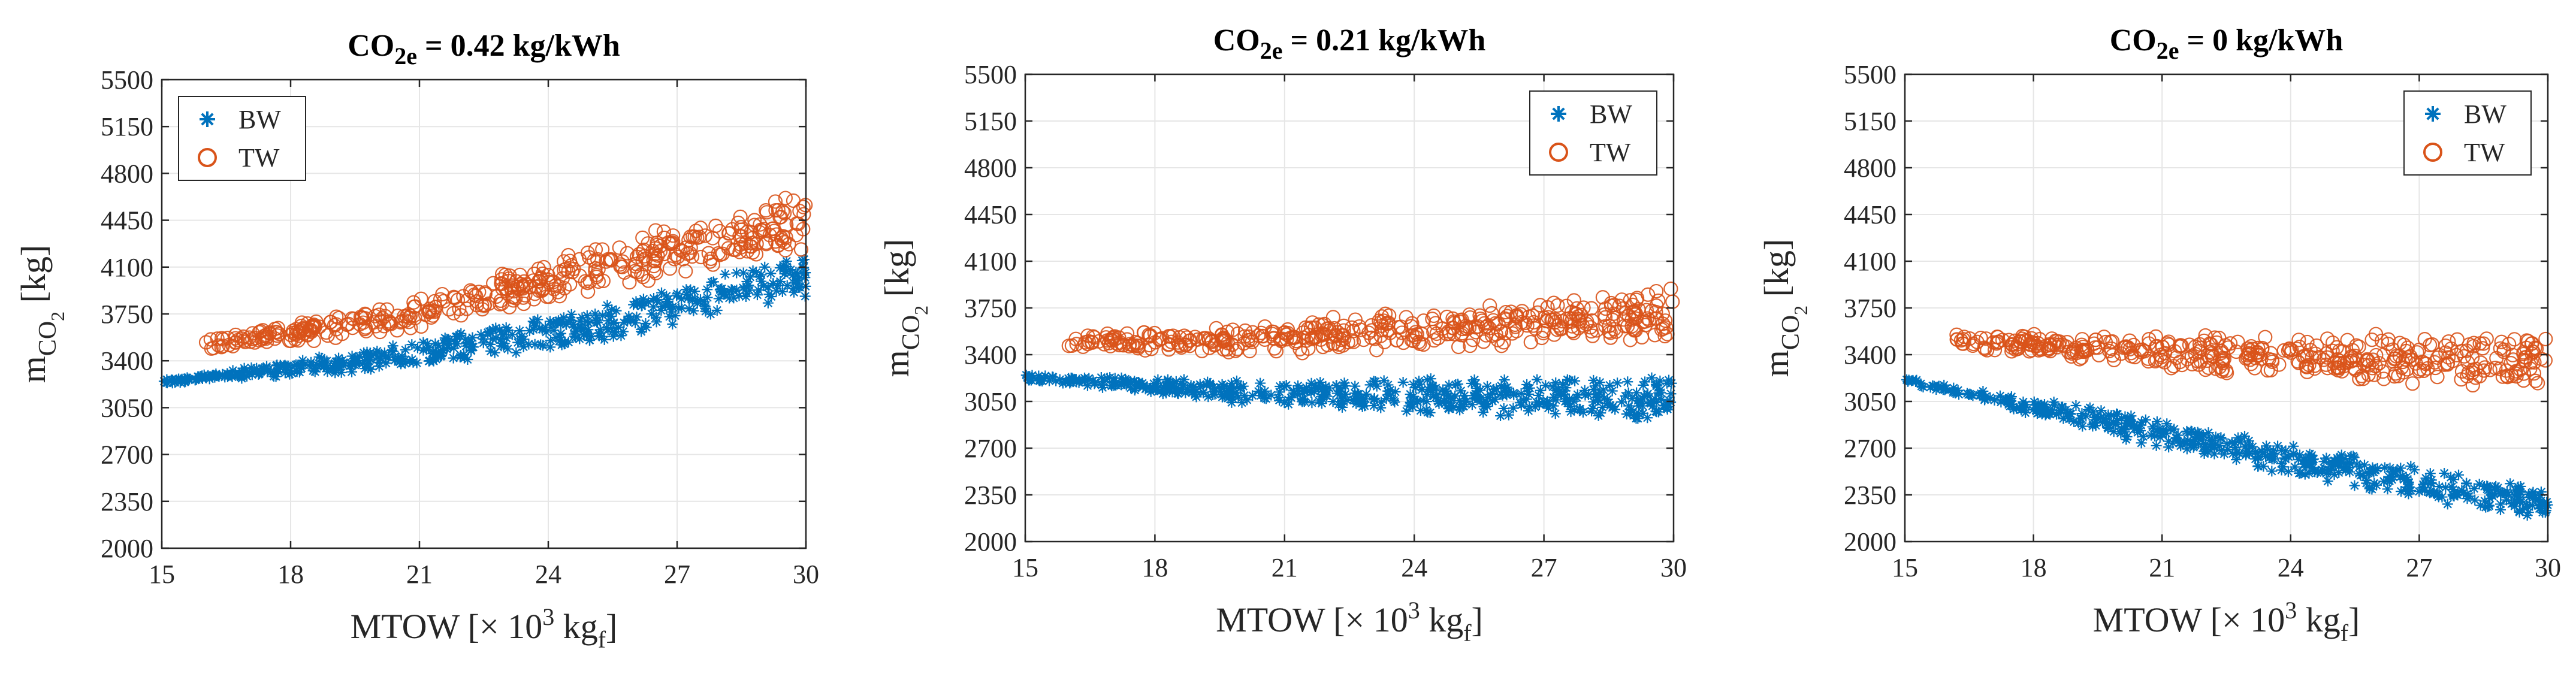  I want to click on ylabel-sub: CO, so click(48, 339).